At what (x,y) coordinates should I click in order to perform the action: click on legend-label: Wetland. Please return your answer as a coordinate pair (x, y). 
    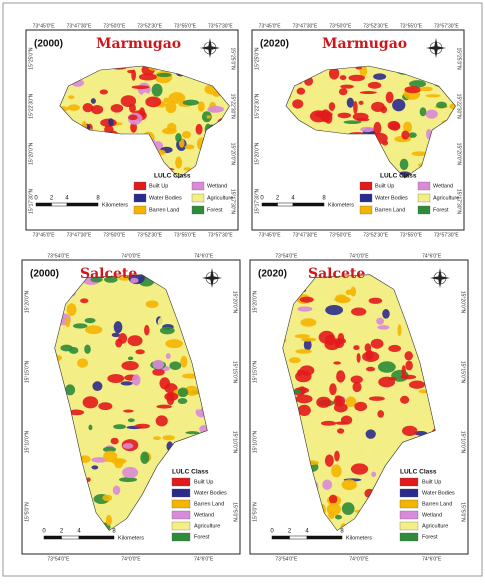
    Looking at the image, I should click on (217, 186).